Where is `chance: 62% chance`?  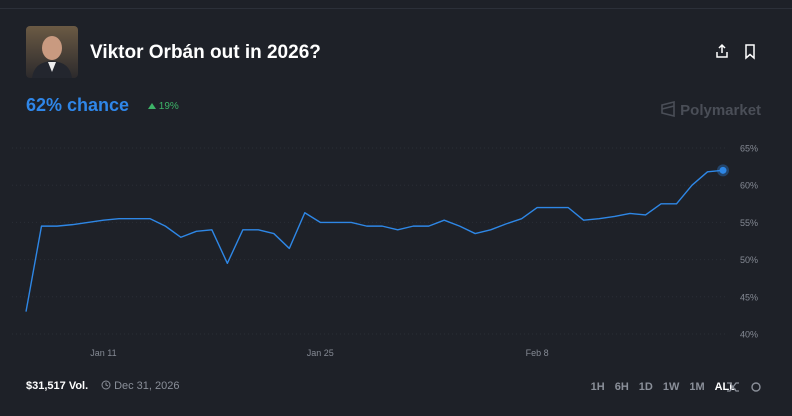 chance: 62% chance is located at coordinates (78, 105).